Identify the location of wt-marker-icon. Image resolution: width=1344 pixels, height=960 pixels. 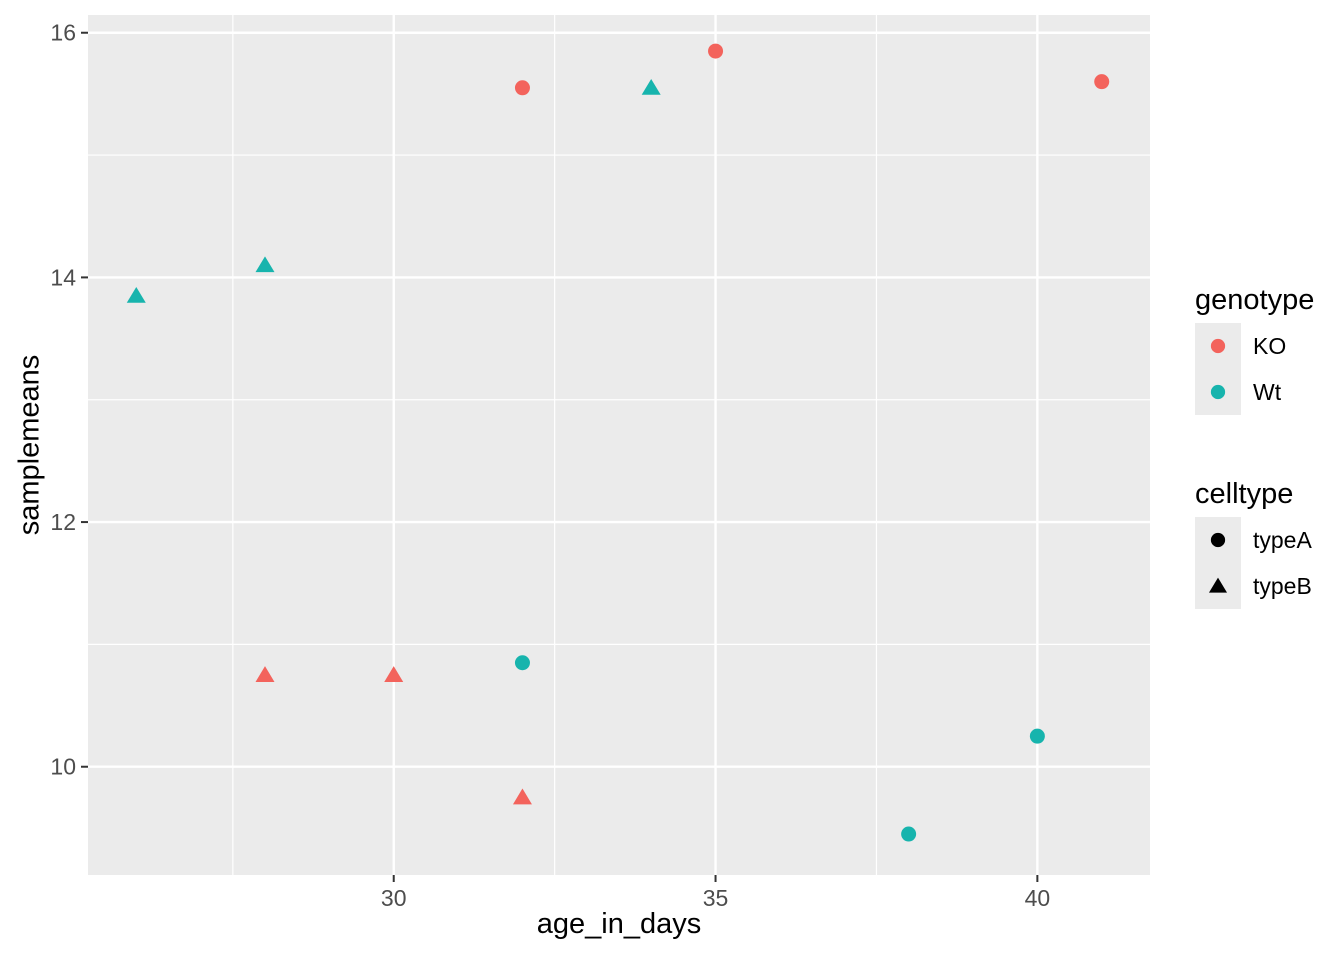
(1218, 392).